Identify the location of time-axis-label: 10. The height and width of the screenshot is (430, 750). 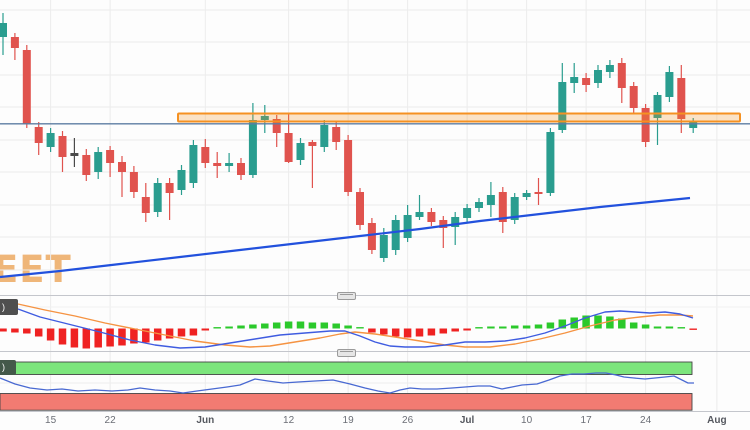
(527, 420).